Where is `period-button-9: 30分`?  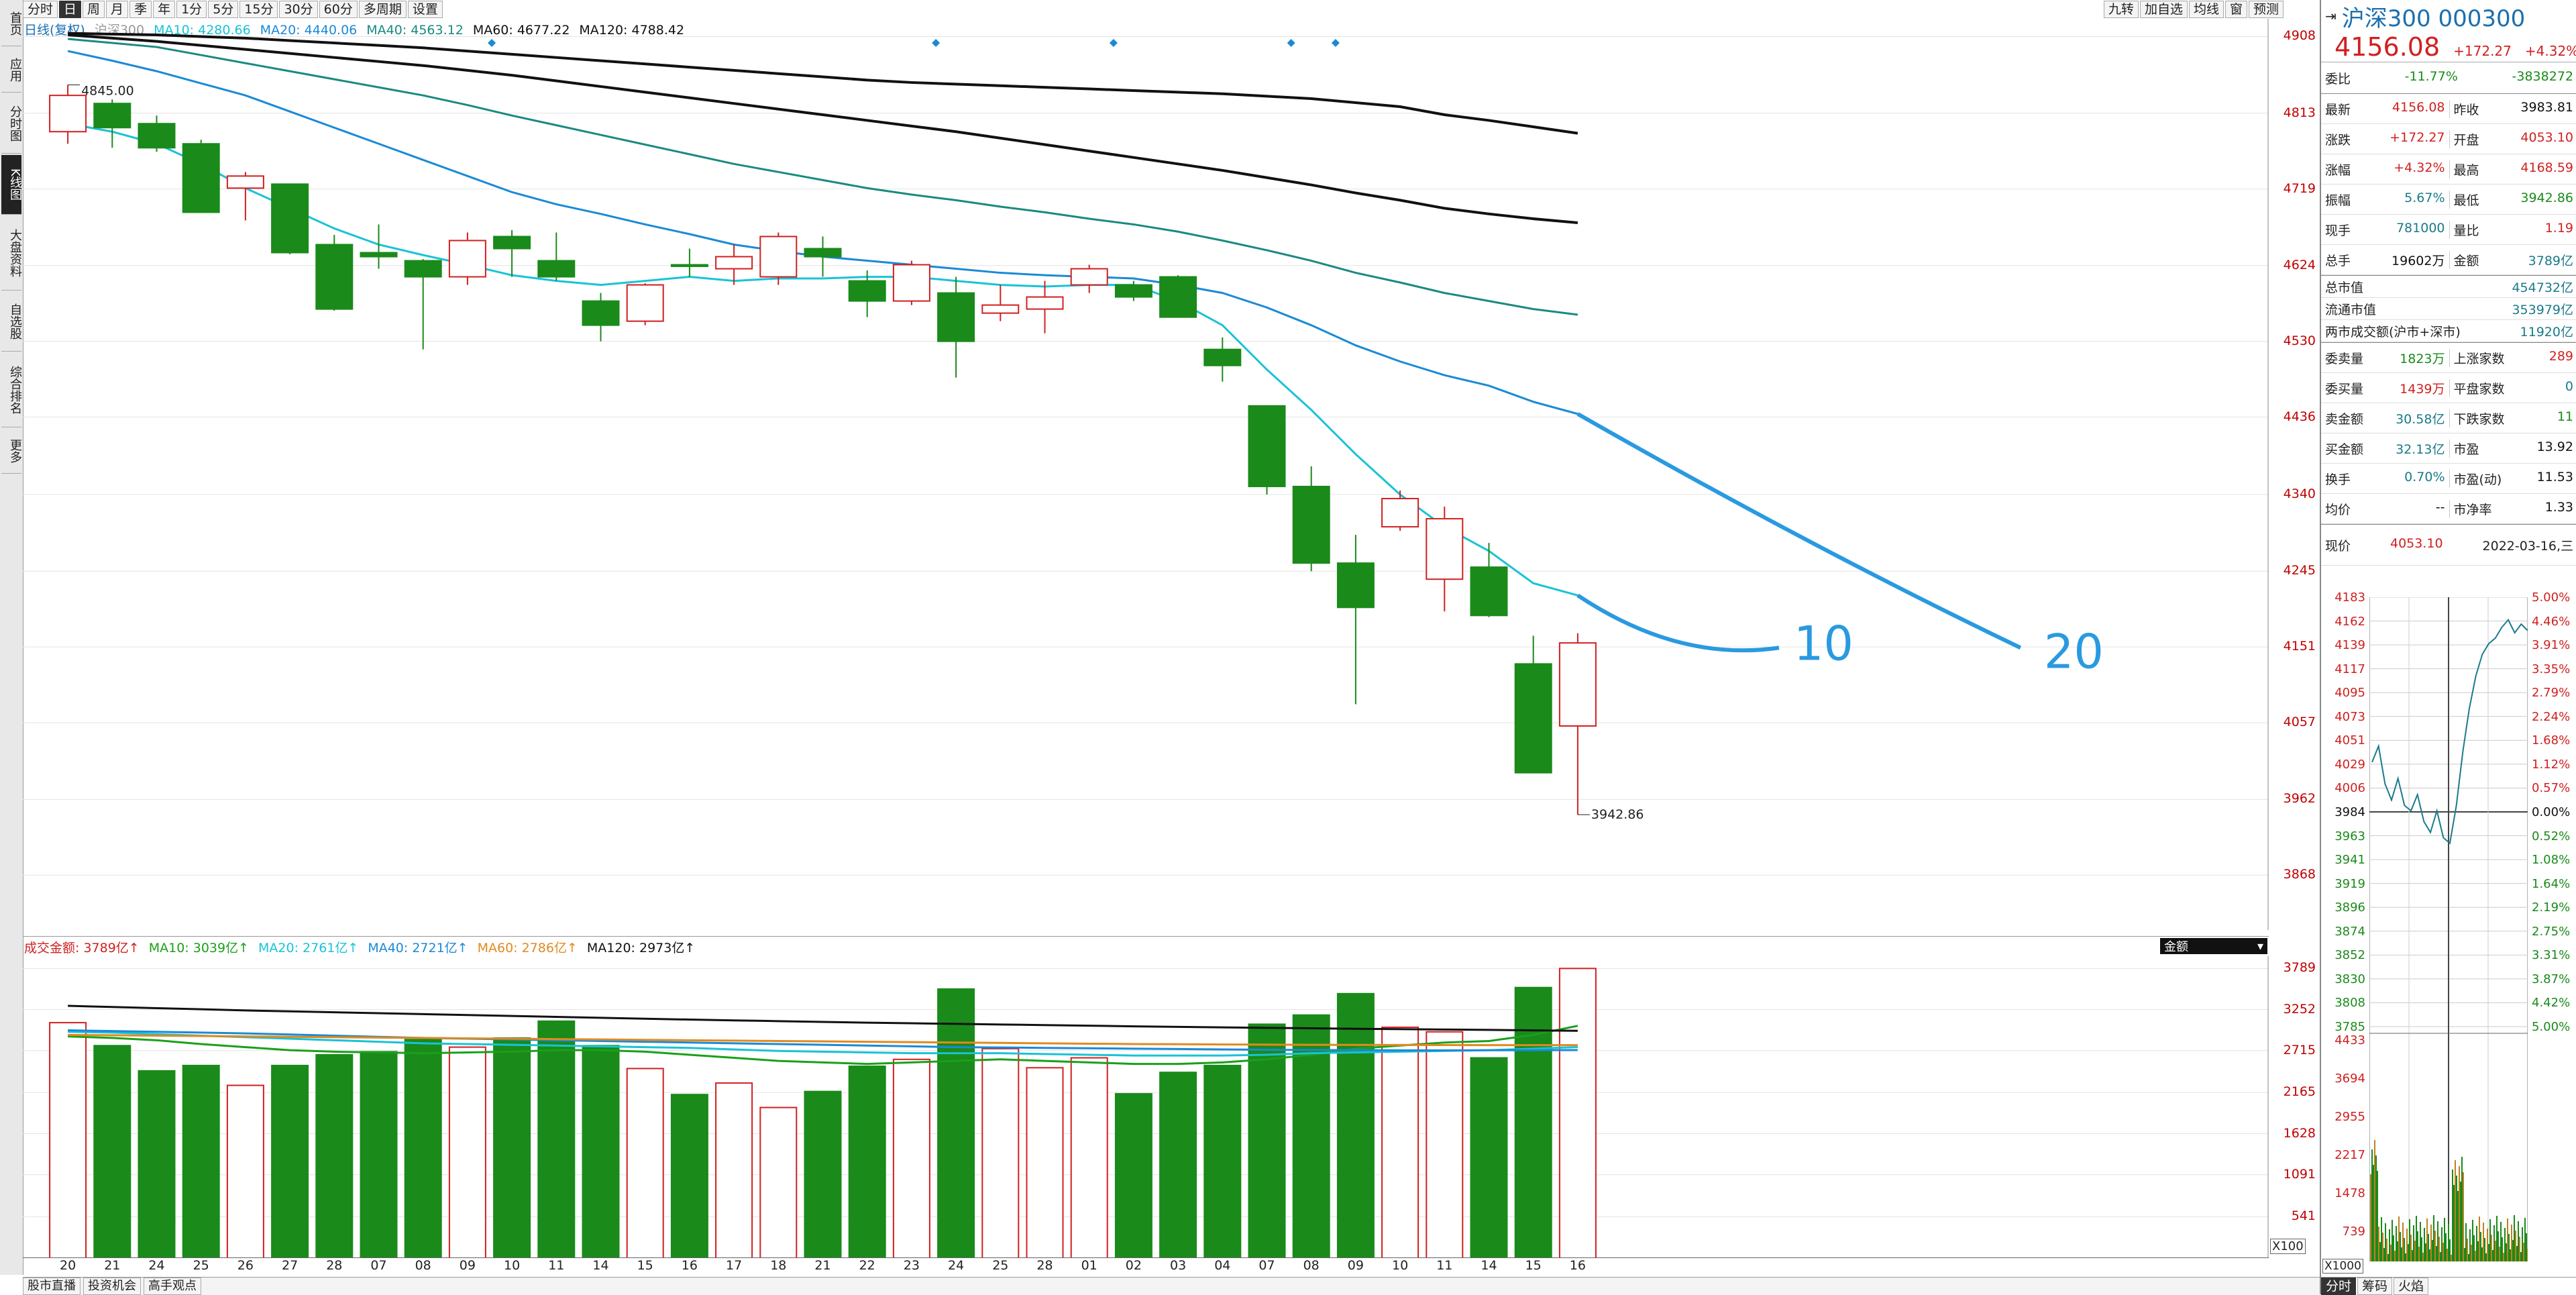 period-button-9: 30分 is located at coordinates (298, 9).